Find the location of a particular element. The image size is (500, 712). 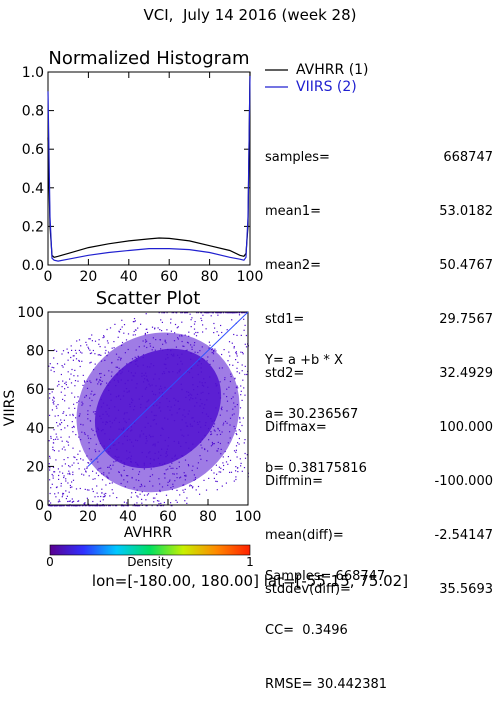

stat-row-diffmin: Diffmin= -100.000 is located at coordinates (379, 482).